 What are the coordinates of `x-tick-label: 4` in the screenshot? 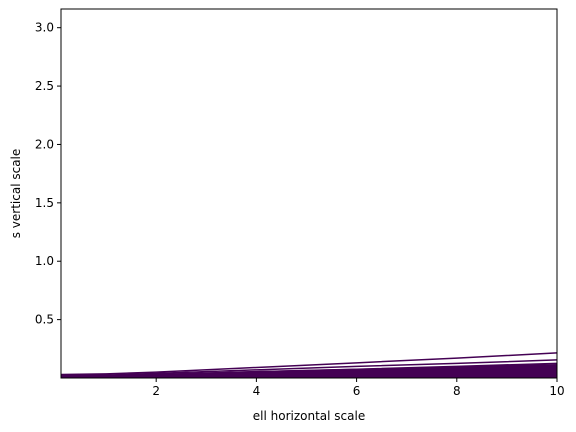 It's located at (257, 391).